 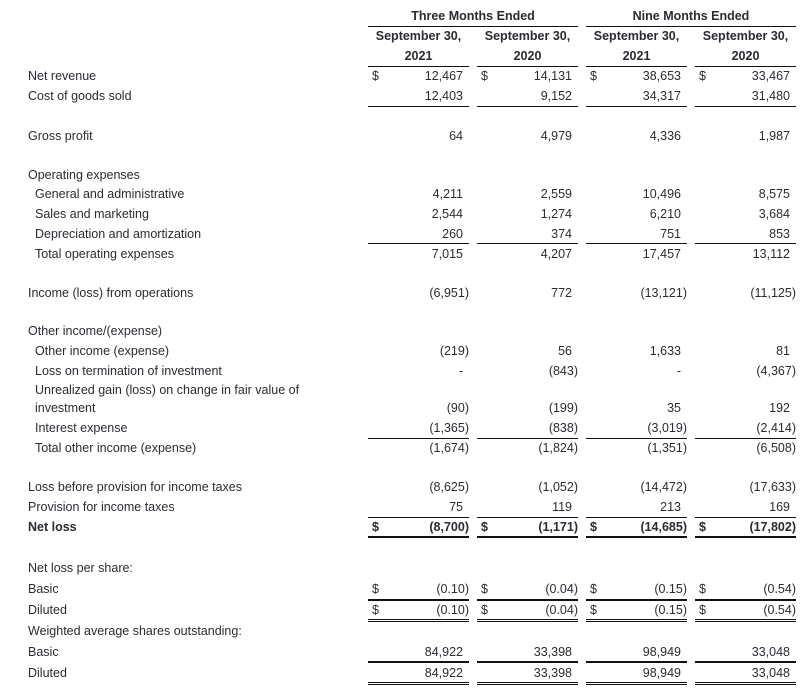 I want to click on value-cell: 33,048, so click(x=770, y=673).